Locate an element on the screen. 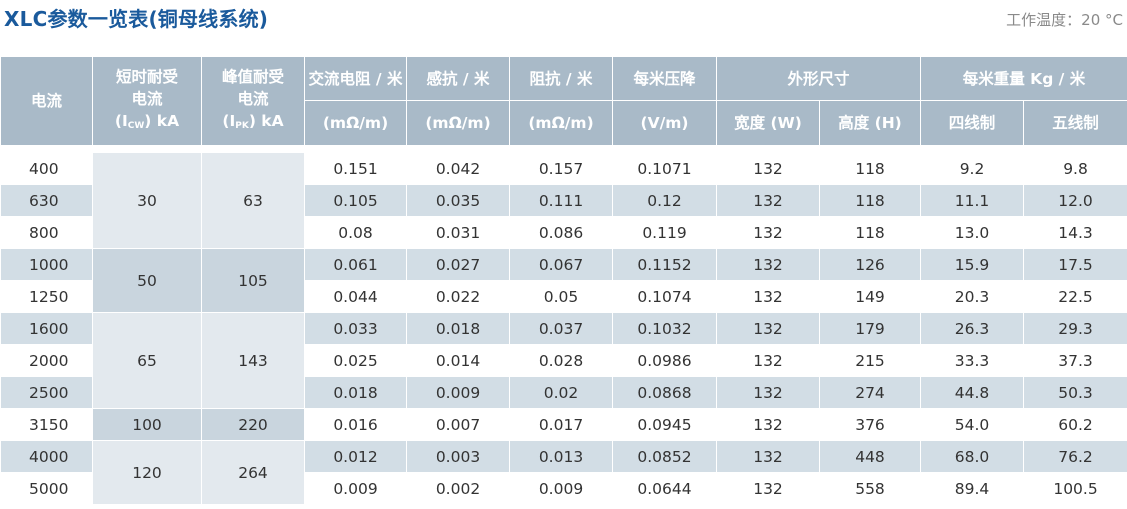 The width and height of the screenshot is (1127, 509). header-ac-resistance: 交流电阻 / 米 is located at coordinates (355, 78).